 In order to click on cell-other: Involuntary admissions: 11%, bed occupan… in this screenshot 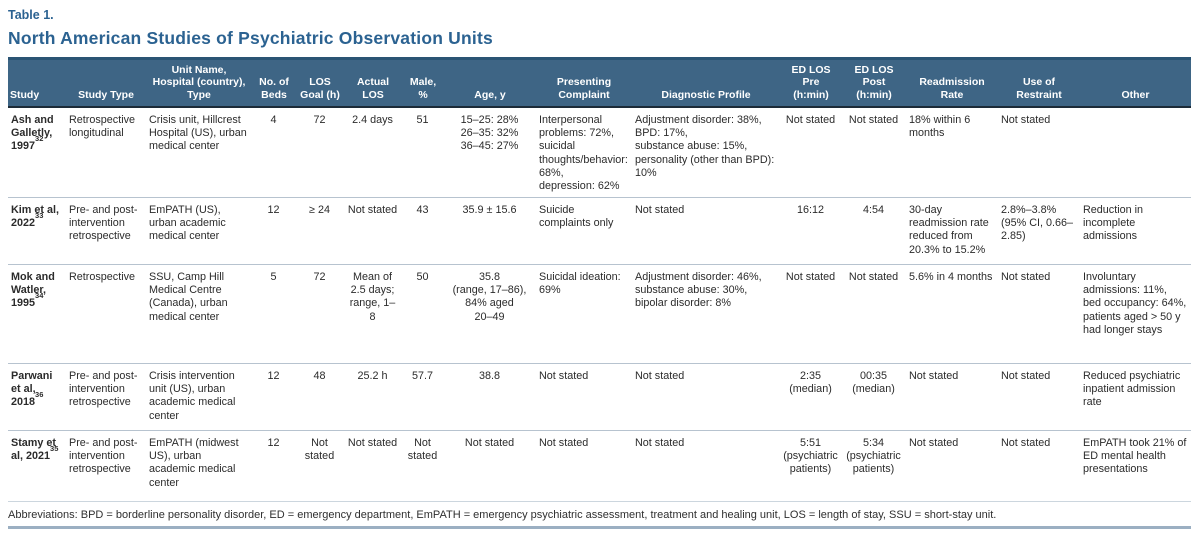, I will do `click(1135, 314)`.